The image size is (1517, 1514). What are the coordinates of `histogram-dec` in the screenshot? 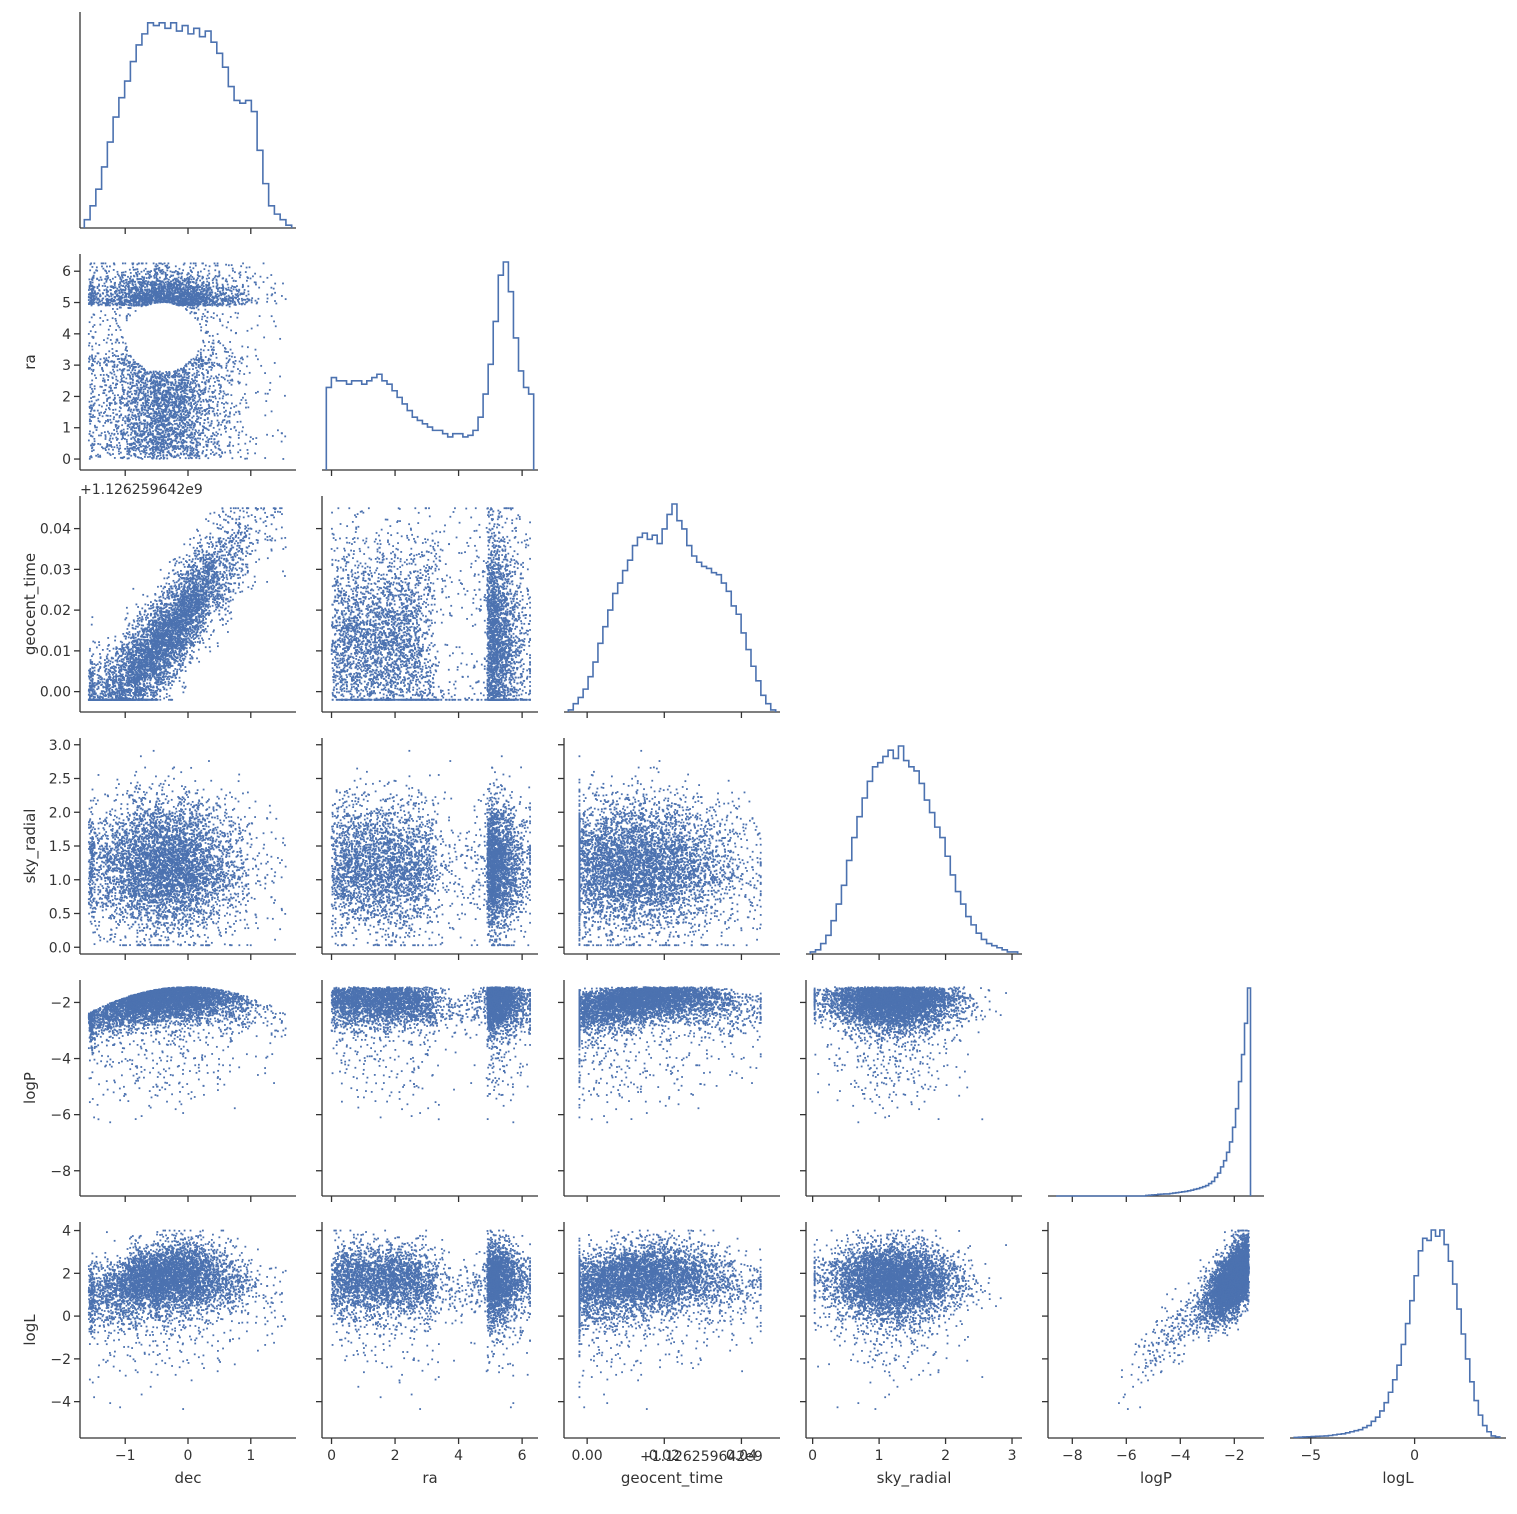 It's located at (187, 125).